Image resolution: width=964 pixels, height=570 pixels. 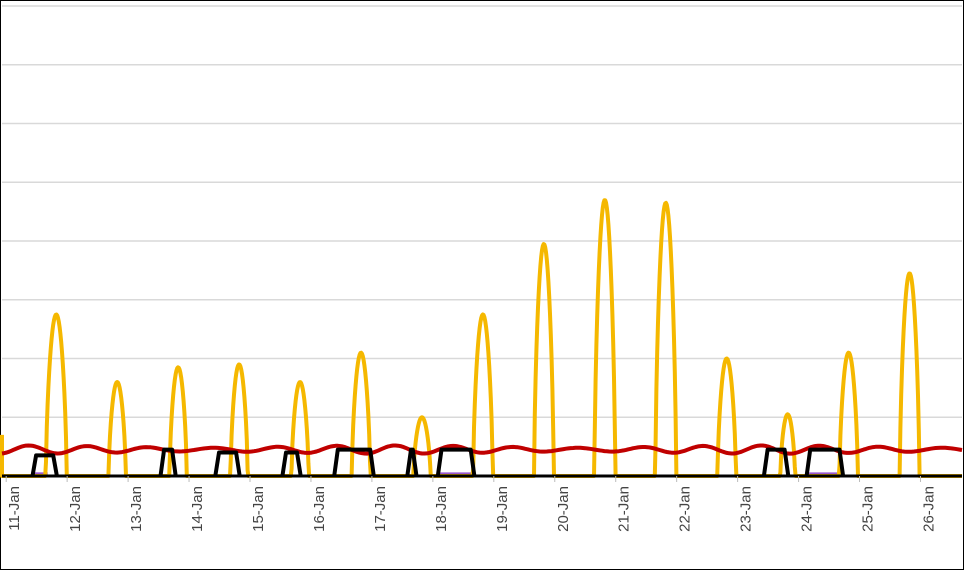 I want to click on x-tick-label: 21-Jan, so click(x=624, y=509).